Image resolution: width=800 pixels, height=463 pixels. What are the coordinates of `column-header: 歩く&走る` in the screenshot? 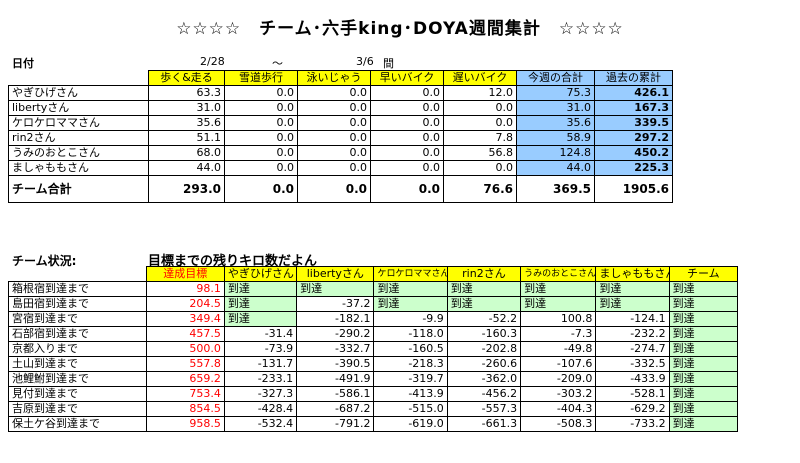 It's located at (186, 78).